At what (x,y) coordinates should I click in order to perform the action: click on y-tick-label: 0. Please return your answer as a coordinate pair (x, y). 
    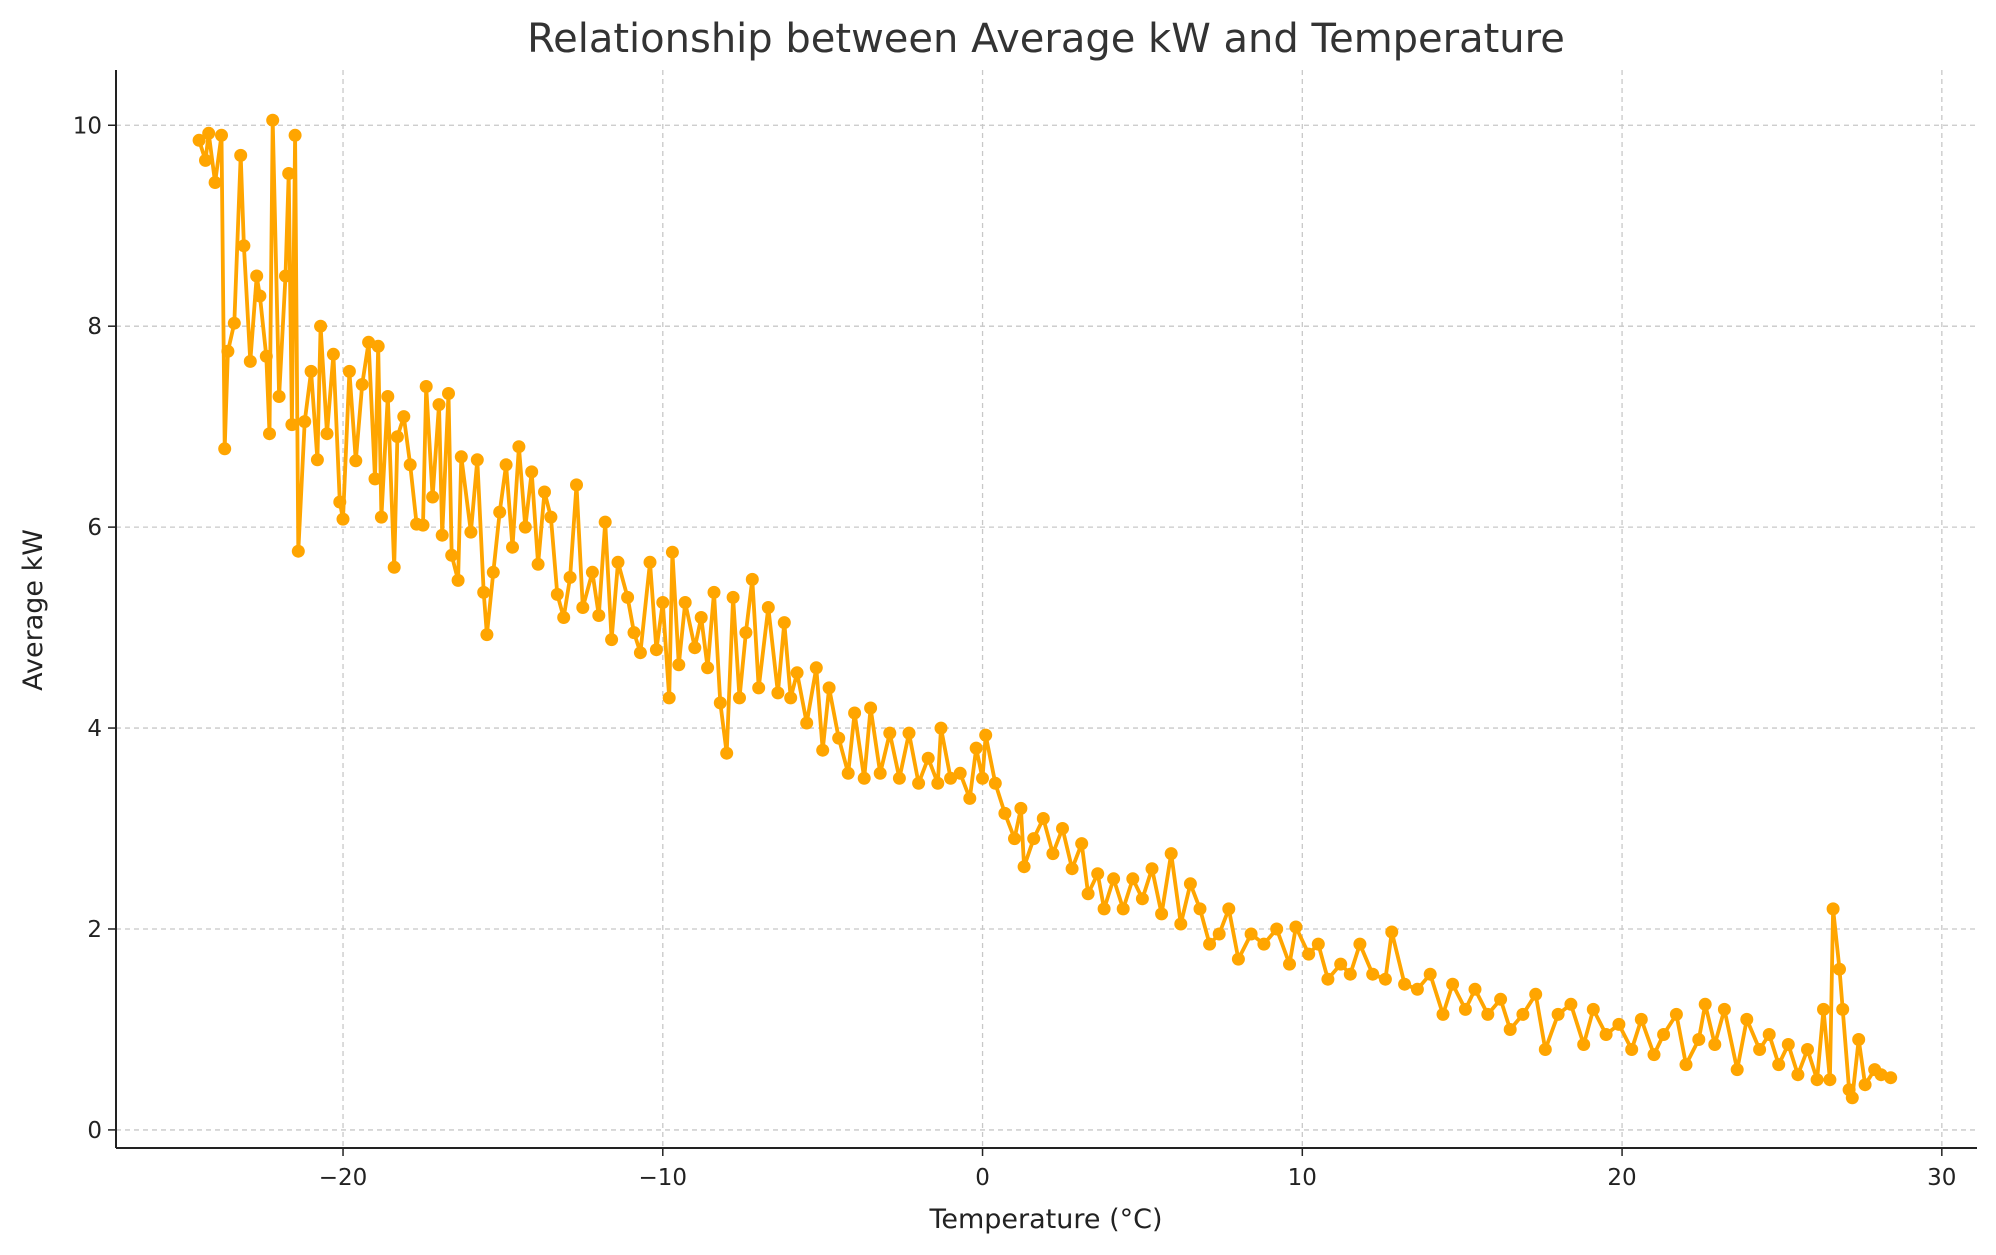
    Looking at the image, I should click on (94, 1131).